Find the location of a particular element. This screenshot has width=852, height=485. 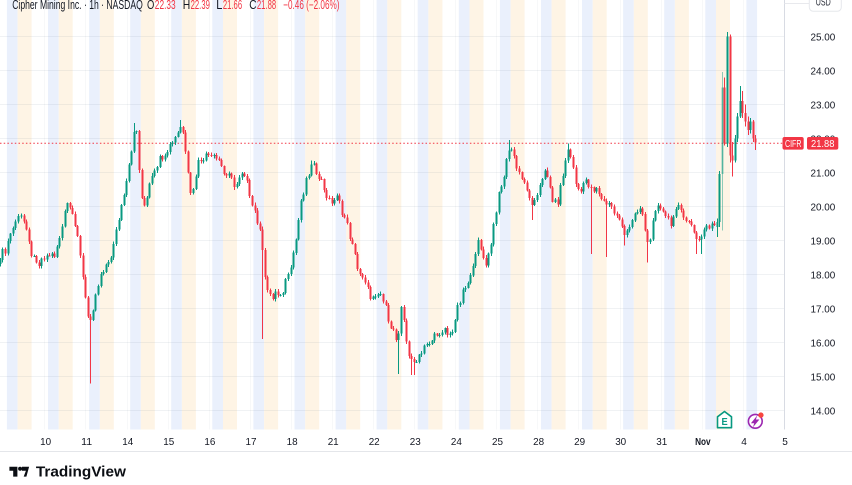

svg-text: 22.33 is located at coordinates (165, 6).